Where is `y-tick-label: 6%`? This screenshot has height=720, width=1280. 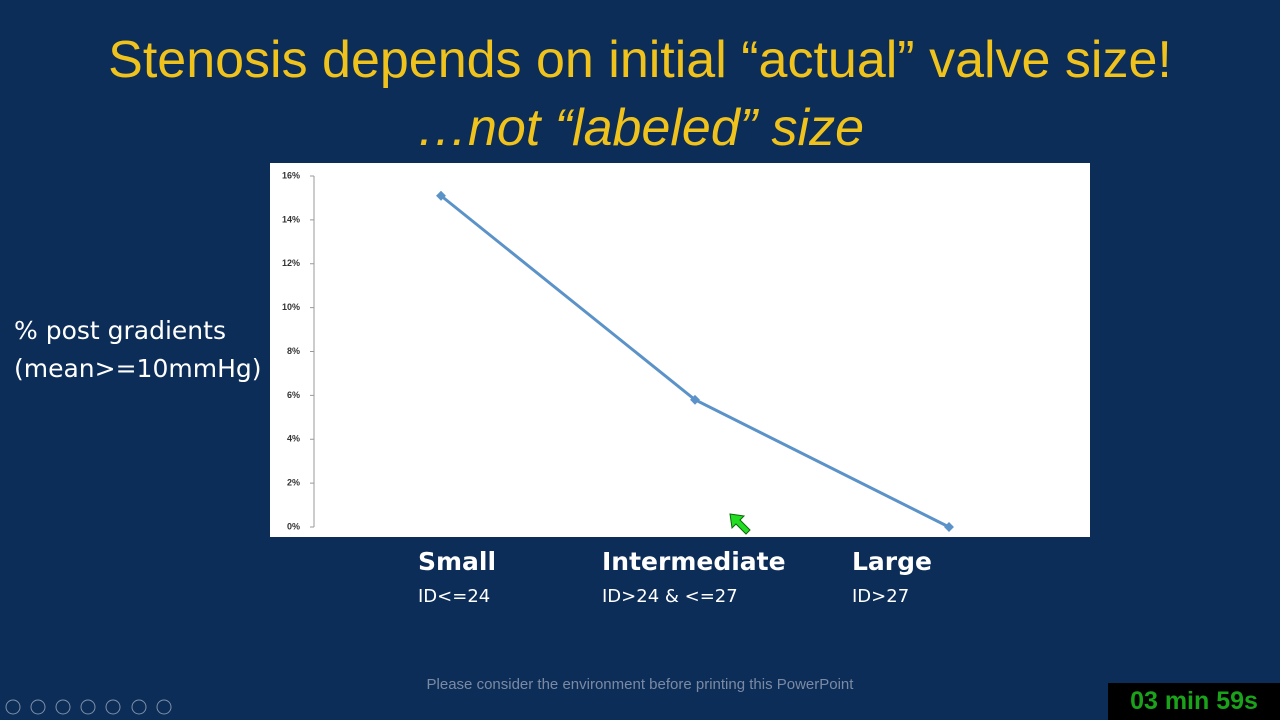 y-tick-label: 6% is located at coordinates (293, 395).